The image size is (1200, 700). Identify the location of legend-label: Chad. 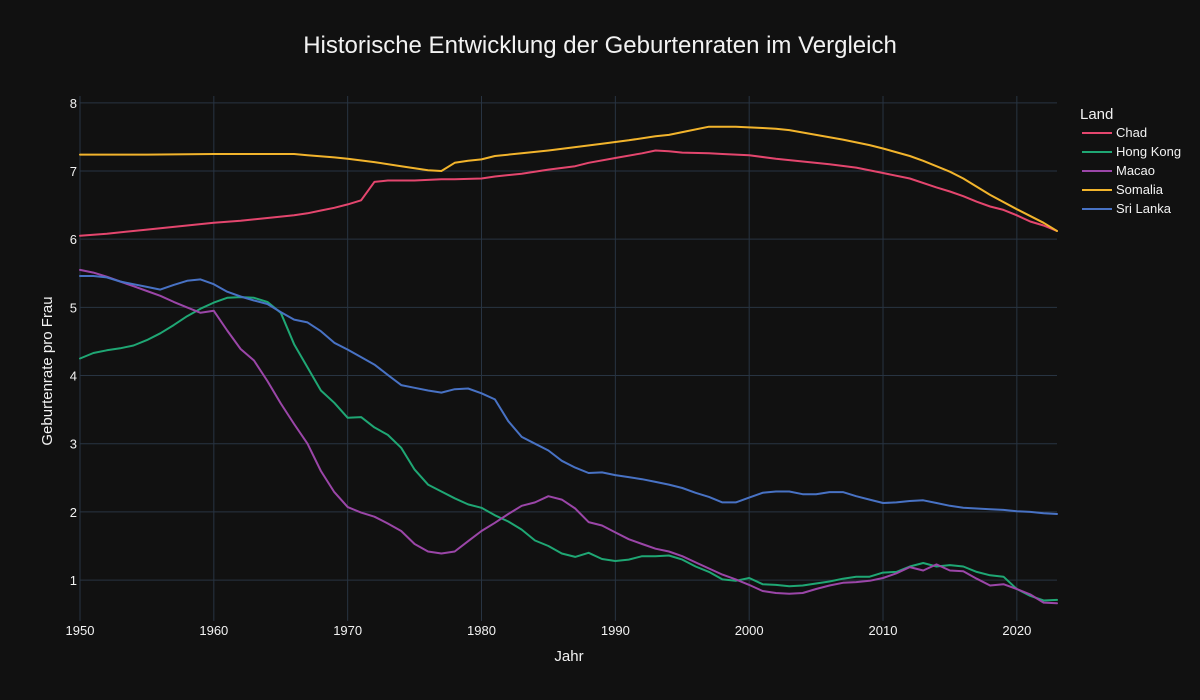
(1131, 132).